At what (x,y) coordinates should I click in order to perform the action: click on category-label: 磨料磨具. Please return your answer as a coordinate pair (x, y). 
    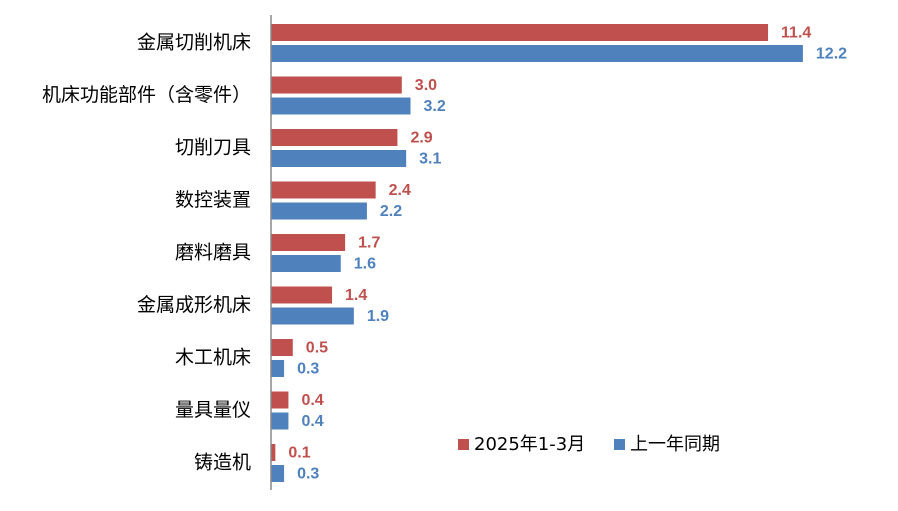
    Looking at the image, I should click on (213, 253).